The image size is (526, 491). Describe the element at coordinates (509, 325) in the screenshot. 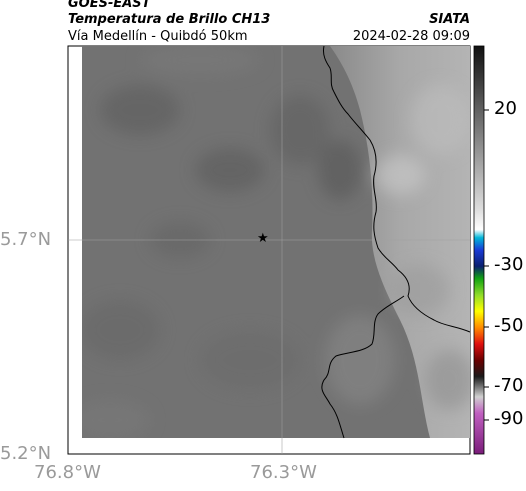

I see `colorbar-tick-neg50: -50` at that location.